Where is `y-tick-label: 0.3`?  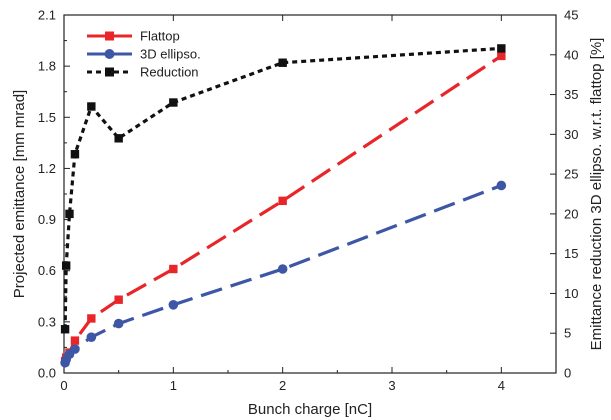
y-tick-label: 0.3 is located at coordinates (47, 321).